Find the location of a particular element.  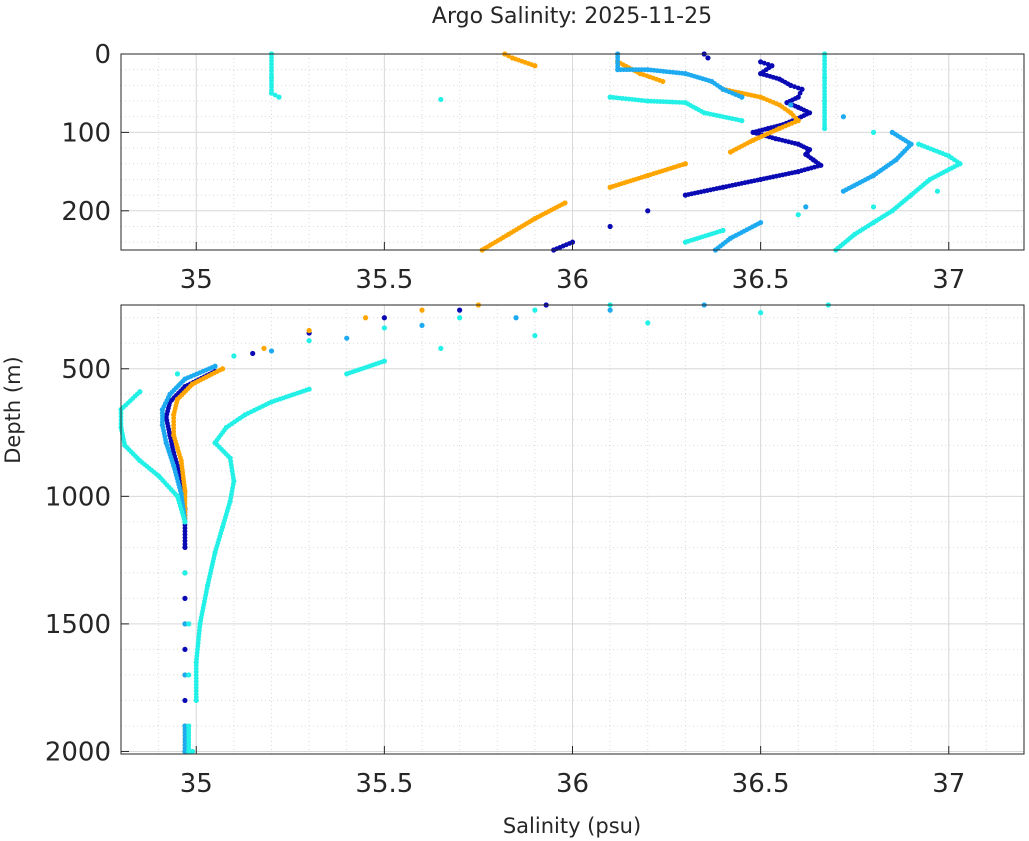

y-tick-label: 0 is located at coordinates (102, 55).